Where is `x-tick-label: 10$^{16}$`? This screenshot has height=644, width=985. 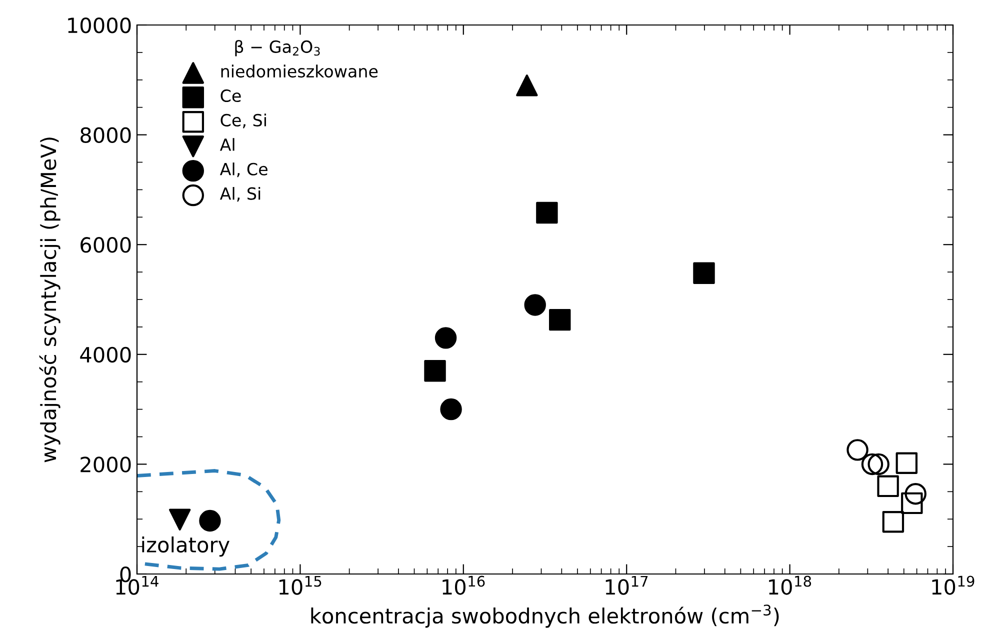 x-tick-label: 10$^{16}$ is located at coordinates (463, 585).